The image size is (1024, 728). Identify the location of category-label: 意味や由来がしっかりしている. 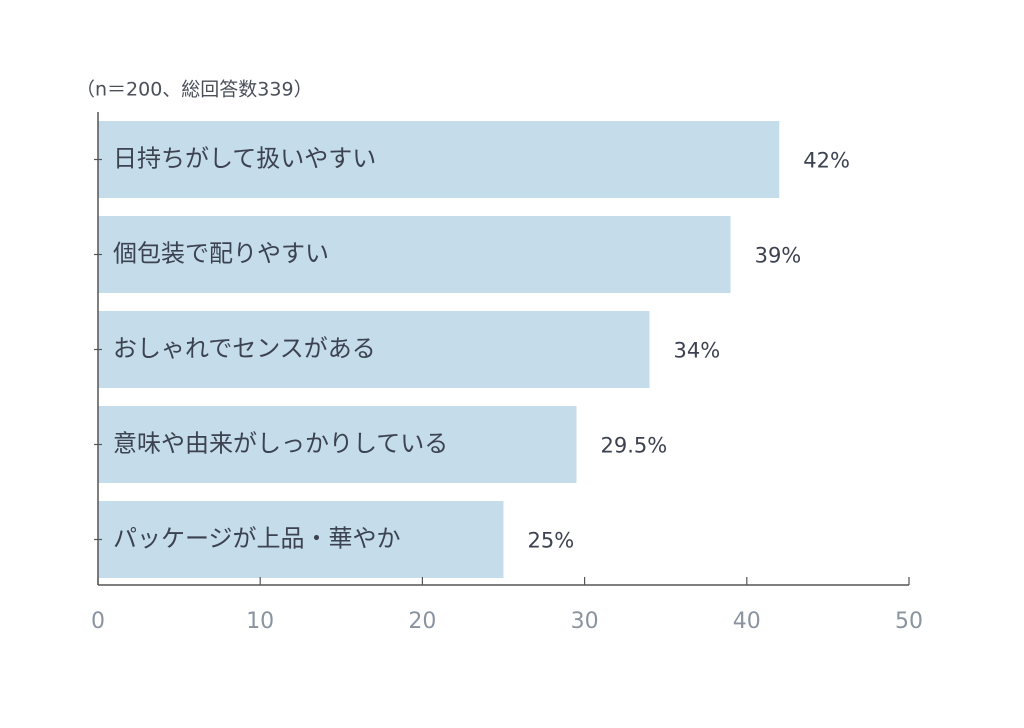
(280, 444).